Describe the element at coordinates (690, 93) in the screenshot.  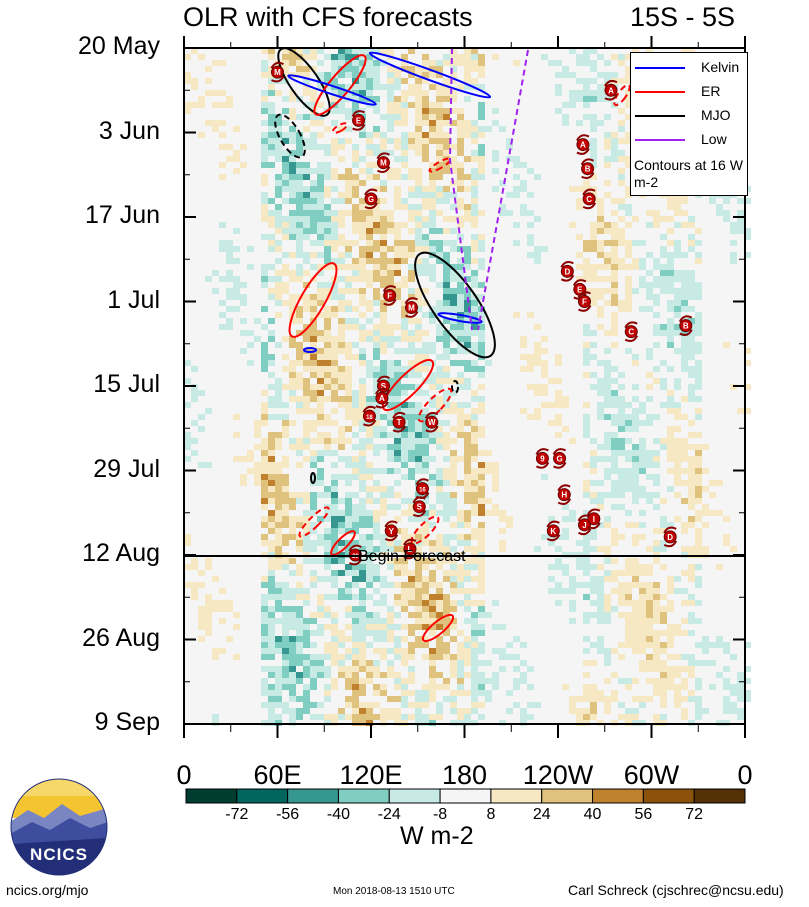
I see `legend-item-er: ER` at that location.